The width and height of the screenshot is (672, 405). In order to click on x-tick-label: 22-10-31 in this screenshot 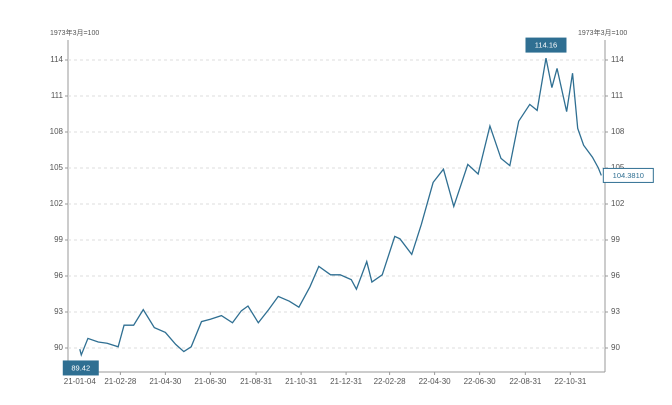, I will do `click(570, 381)`.